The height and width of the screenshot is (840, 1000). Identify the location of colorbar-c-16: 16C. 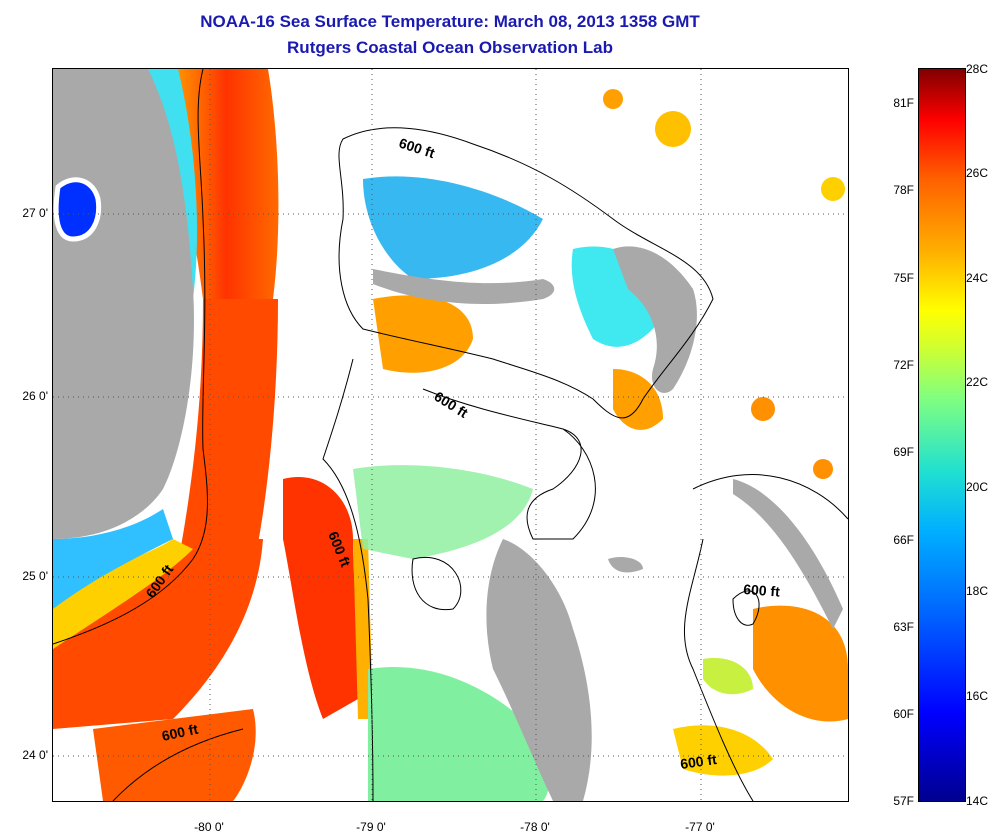
(977, 696).